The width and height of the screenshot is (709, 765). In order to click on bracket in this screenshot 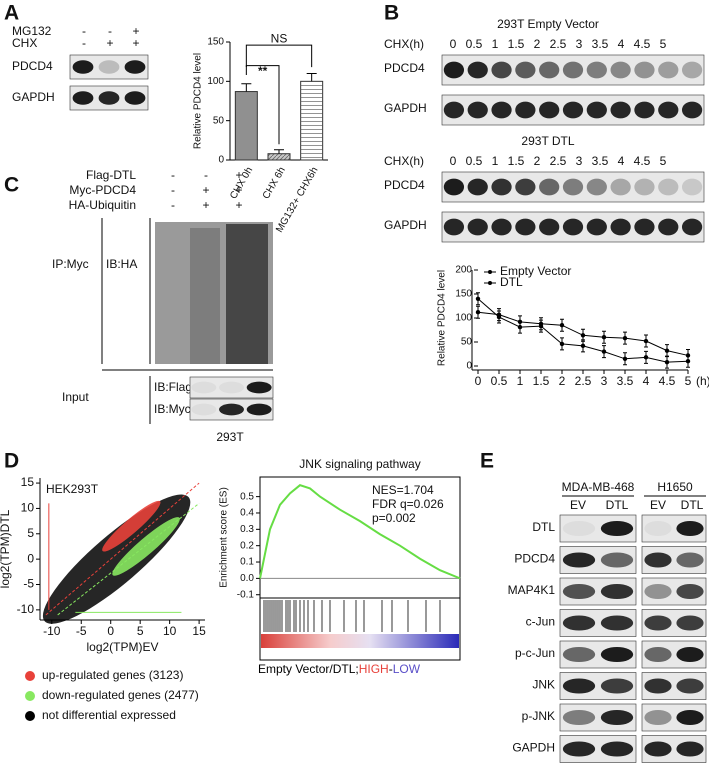, I will do `click(279, 56)`.